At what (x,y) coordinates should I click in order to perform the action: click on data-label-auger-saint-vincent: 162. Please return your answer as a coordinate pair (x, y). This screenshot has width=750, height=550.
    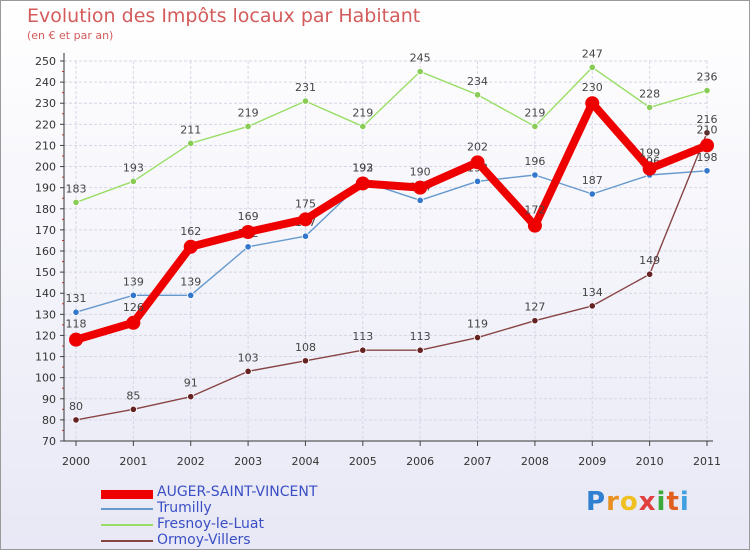
    Looking at the image, I should click on (190, 231).